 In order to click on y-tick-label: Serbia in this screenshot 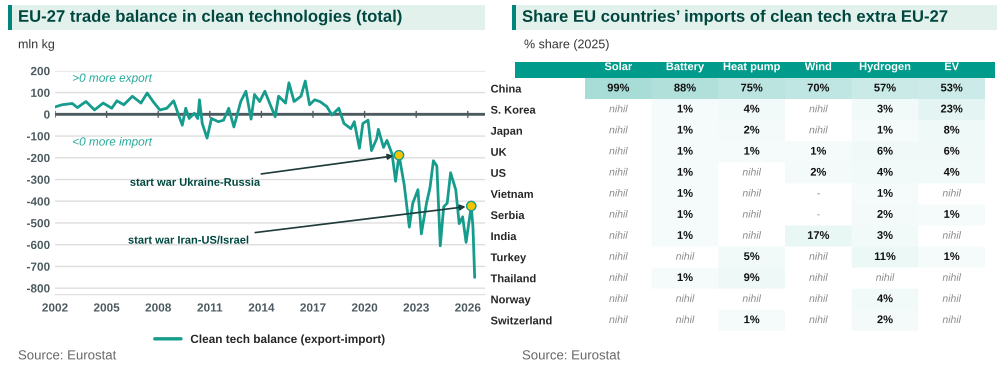, I will do `click(507, 215)`.